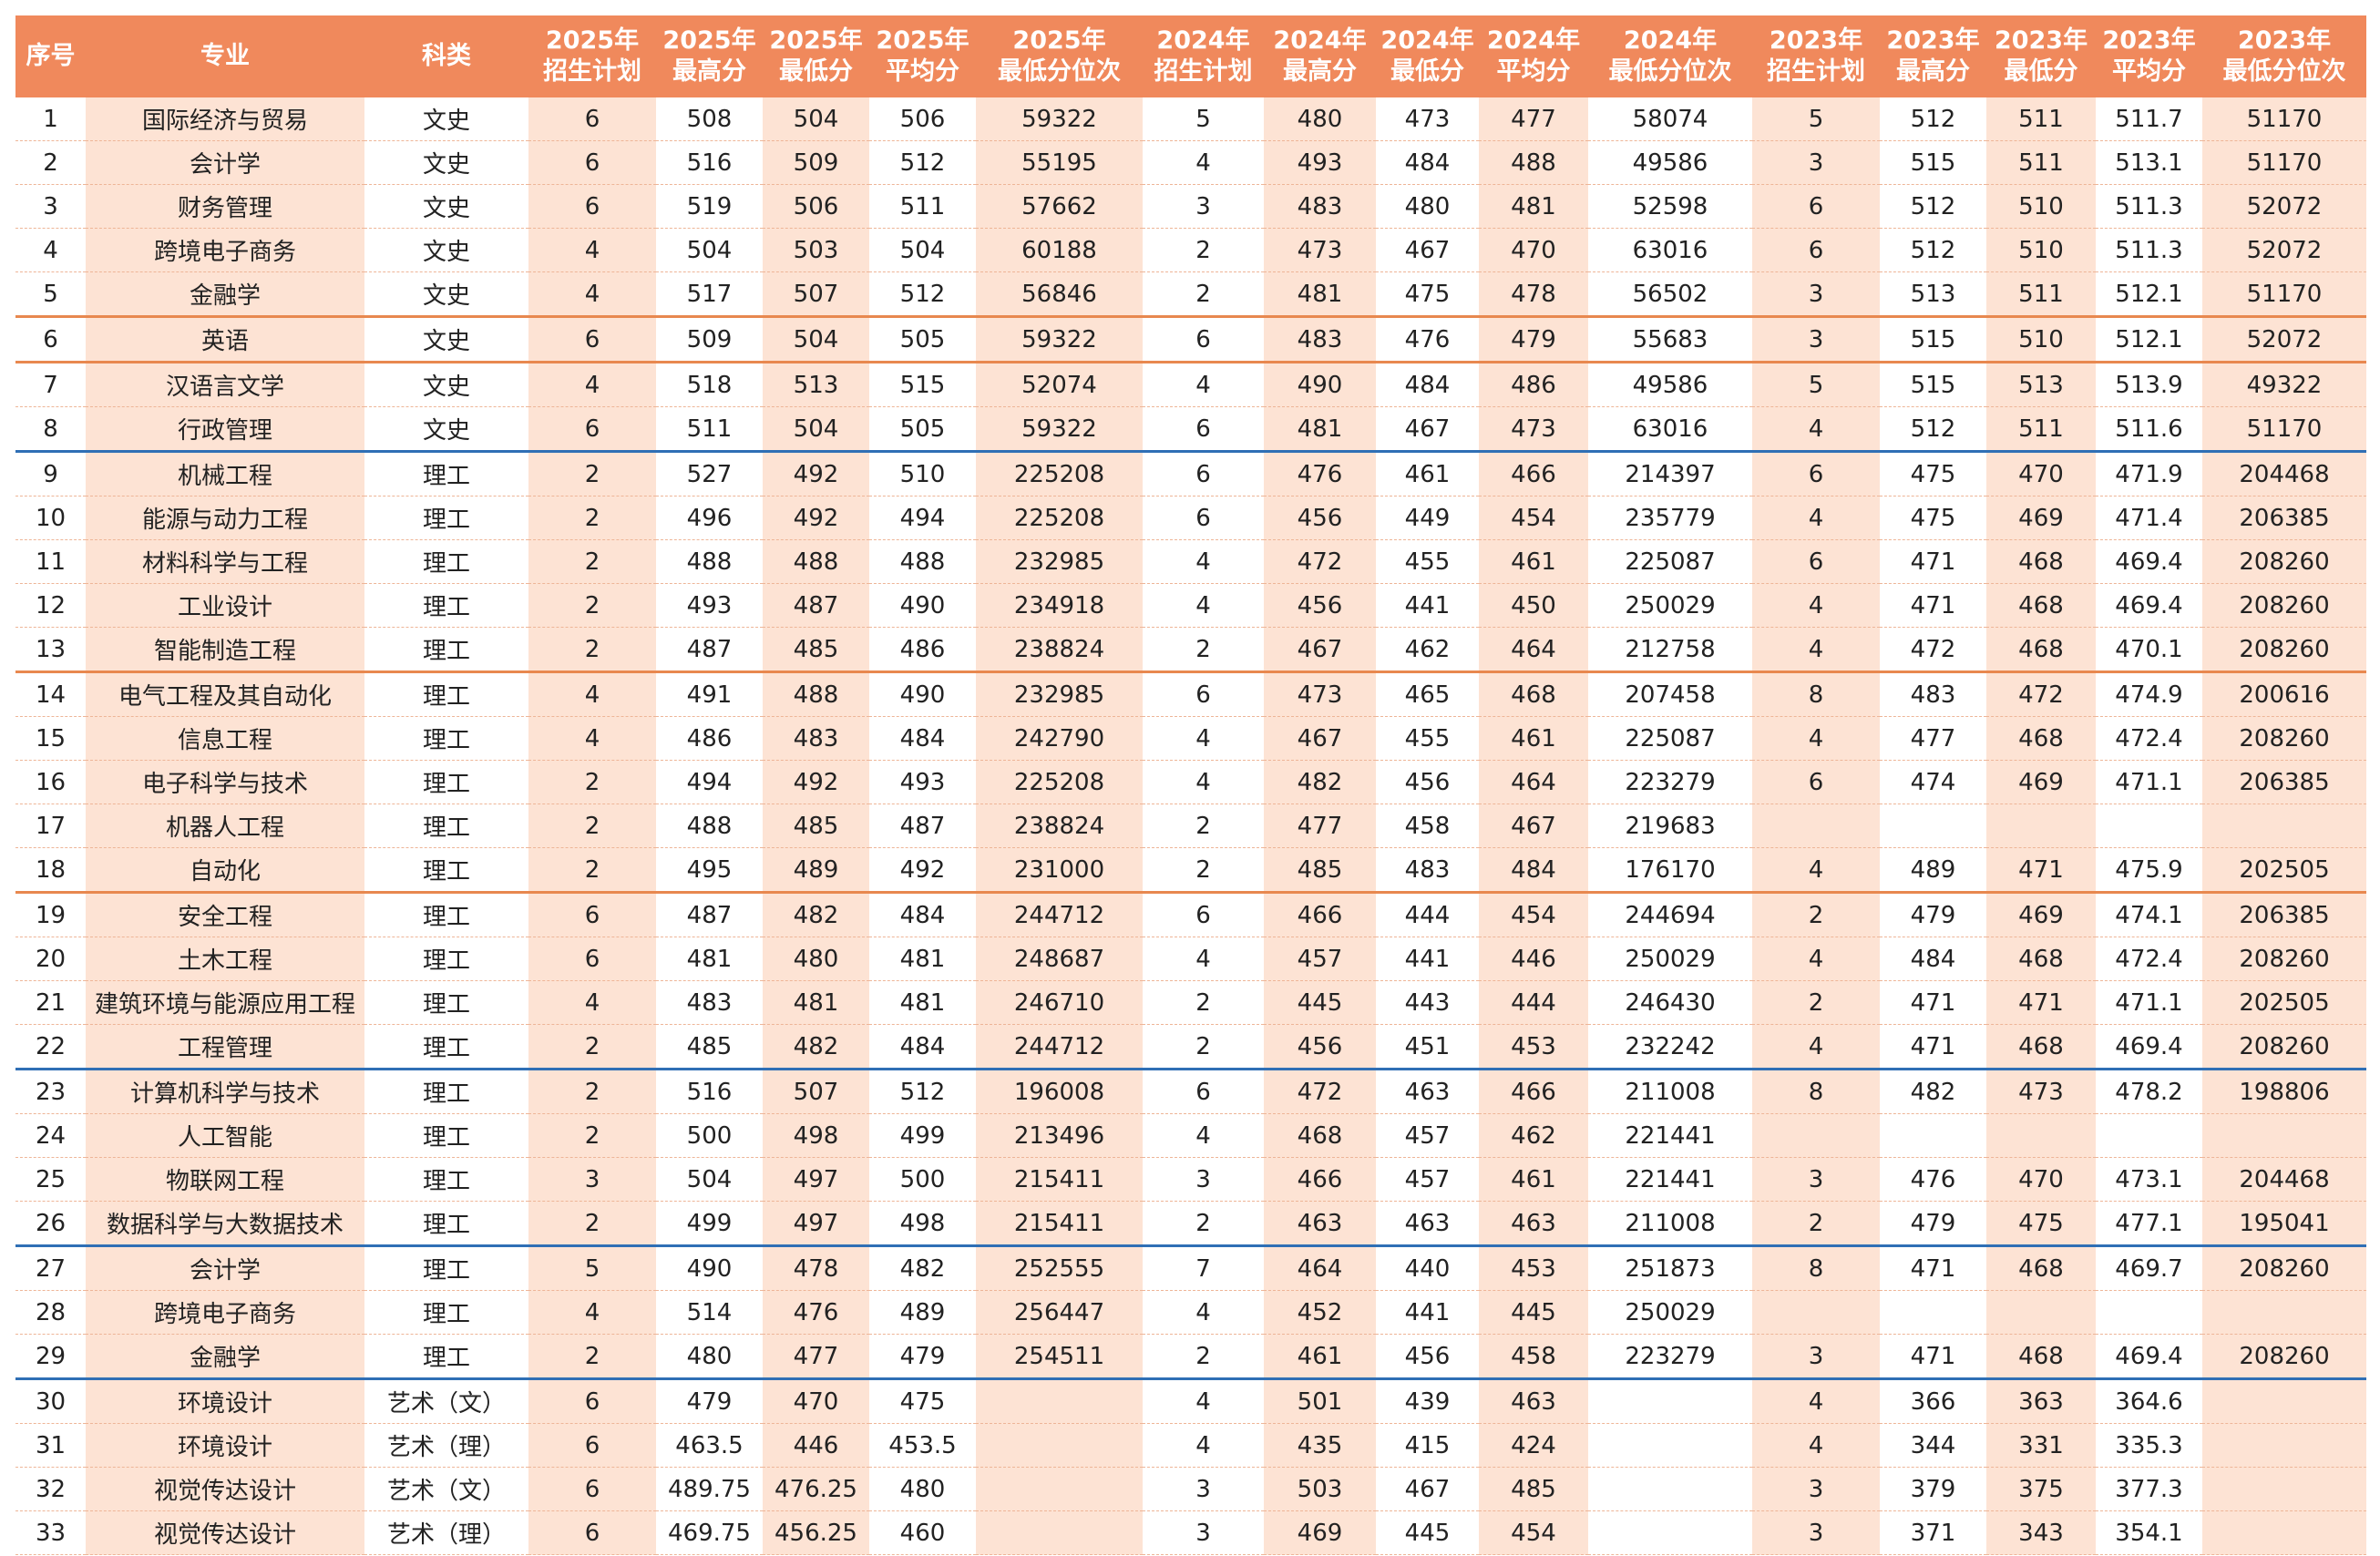 This screenshot has height=1556, width=2380. I want to click on table-cell: 513.9, so click(2149, 384).